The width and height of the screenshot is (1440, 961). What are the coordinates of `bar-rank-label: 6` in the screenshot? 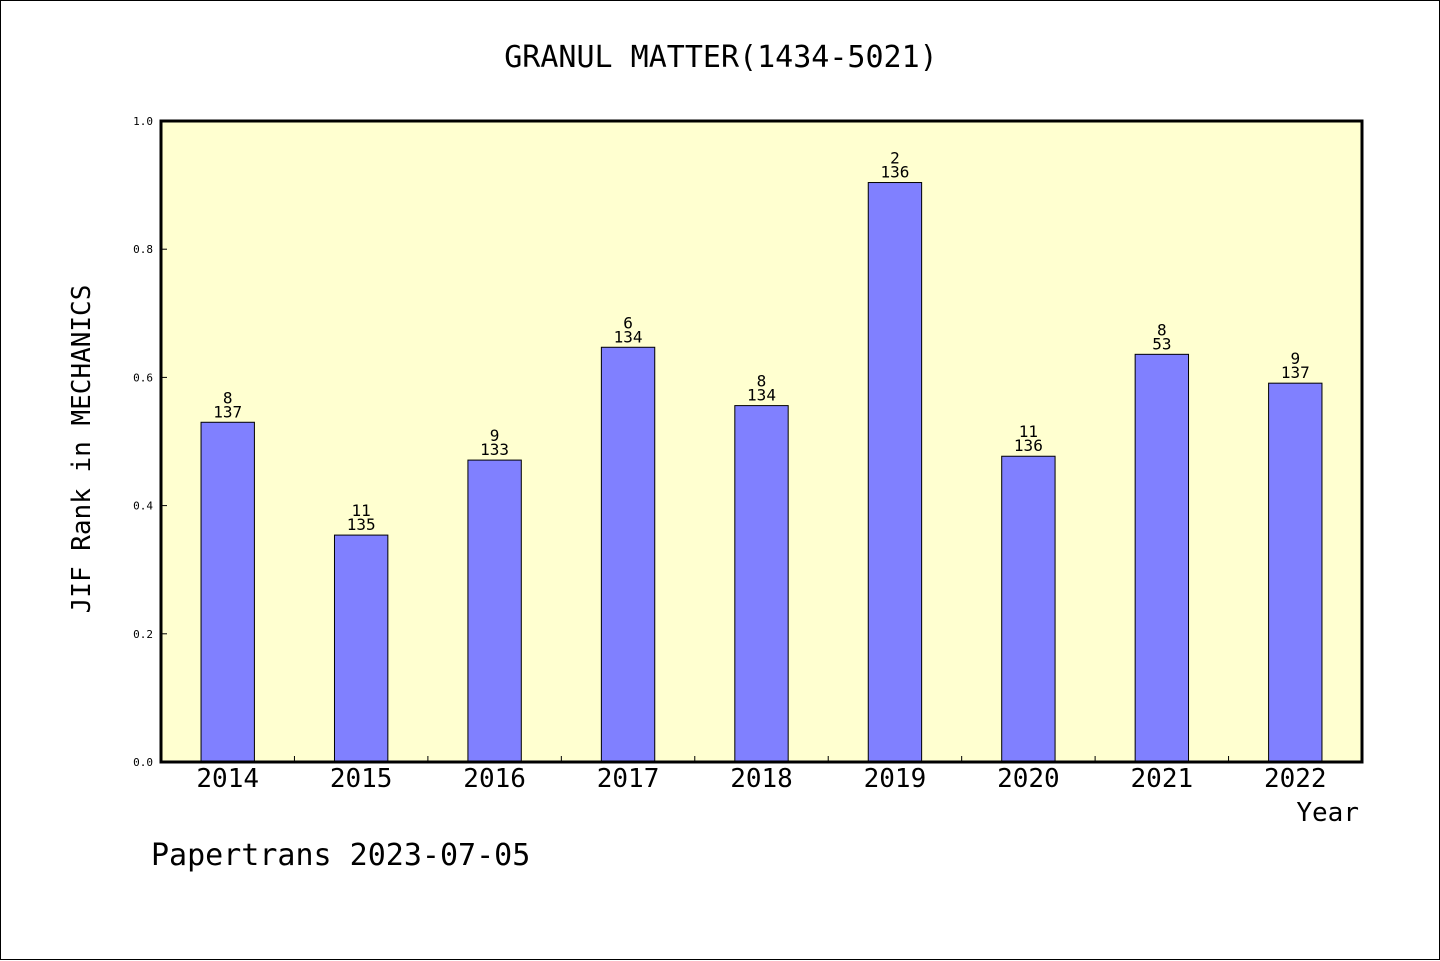 It's located at (628, 322).